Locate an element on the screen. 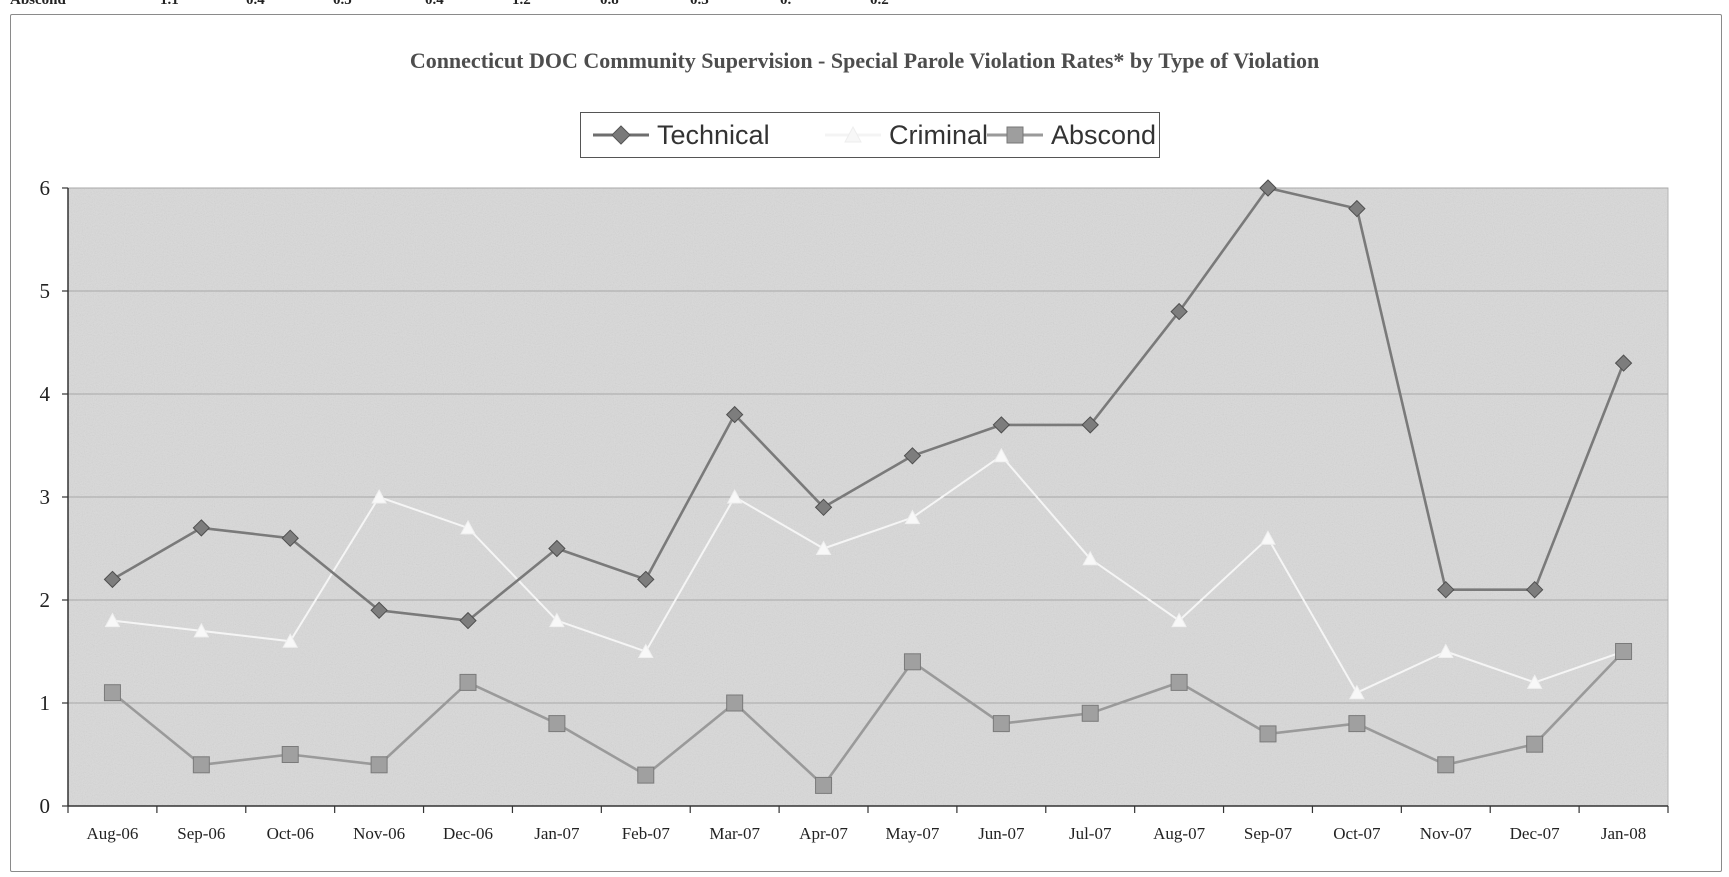 This screenshot has height=877, width=1729. legend-label-abscond: Abscond is located at coordinates (1104, 134).